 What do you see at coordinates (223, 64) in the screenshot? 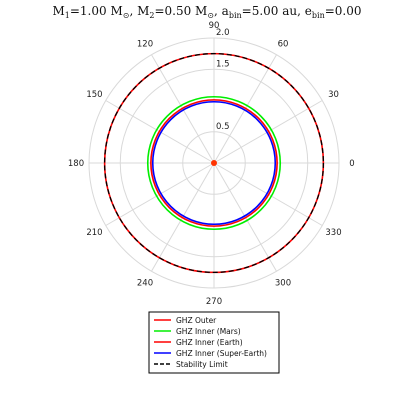
I see `radial-tick-label: 1.5` at bounding box center [223, 64].